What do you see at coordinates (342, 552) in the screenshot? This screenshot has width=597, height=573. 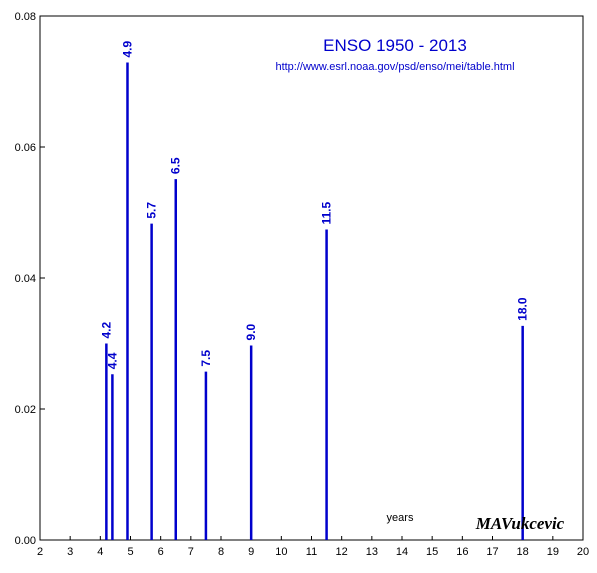 I see `x-tick-label: 12` at bounding box center [342, 552].